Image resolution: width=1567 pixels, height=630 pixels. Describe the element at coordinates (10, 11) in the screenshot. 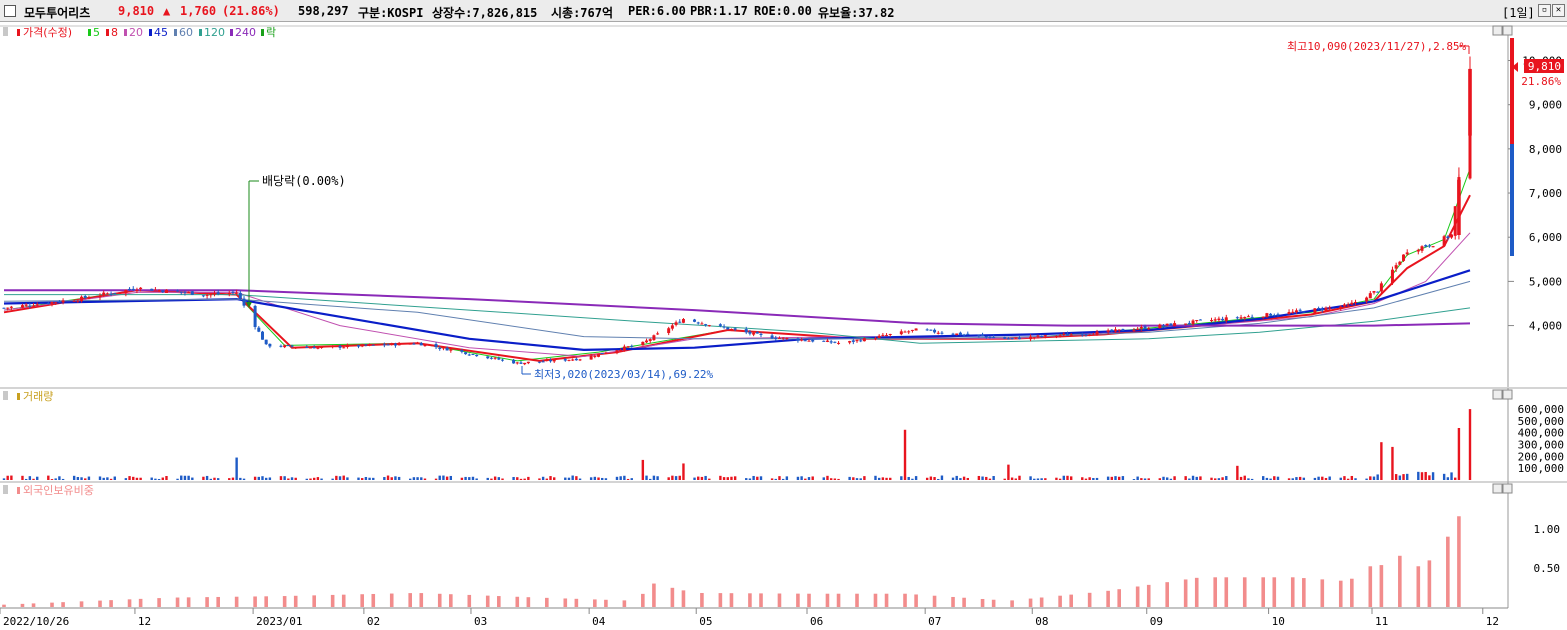

I see `select-checkbox` at that location.